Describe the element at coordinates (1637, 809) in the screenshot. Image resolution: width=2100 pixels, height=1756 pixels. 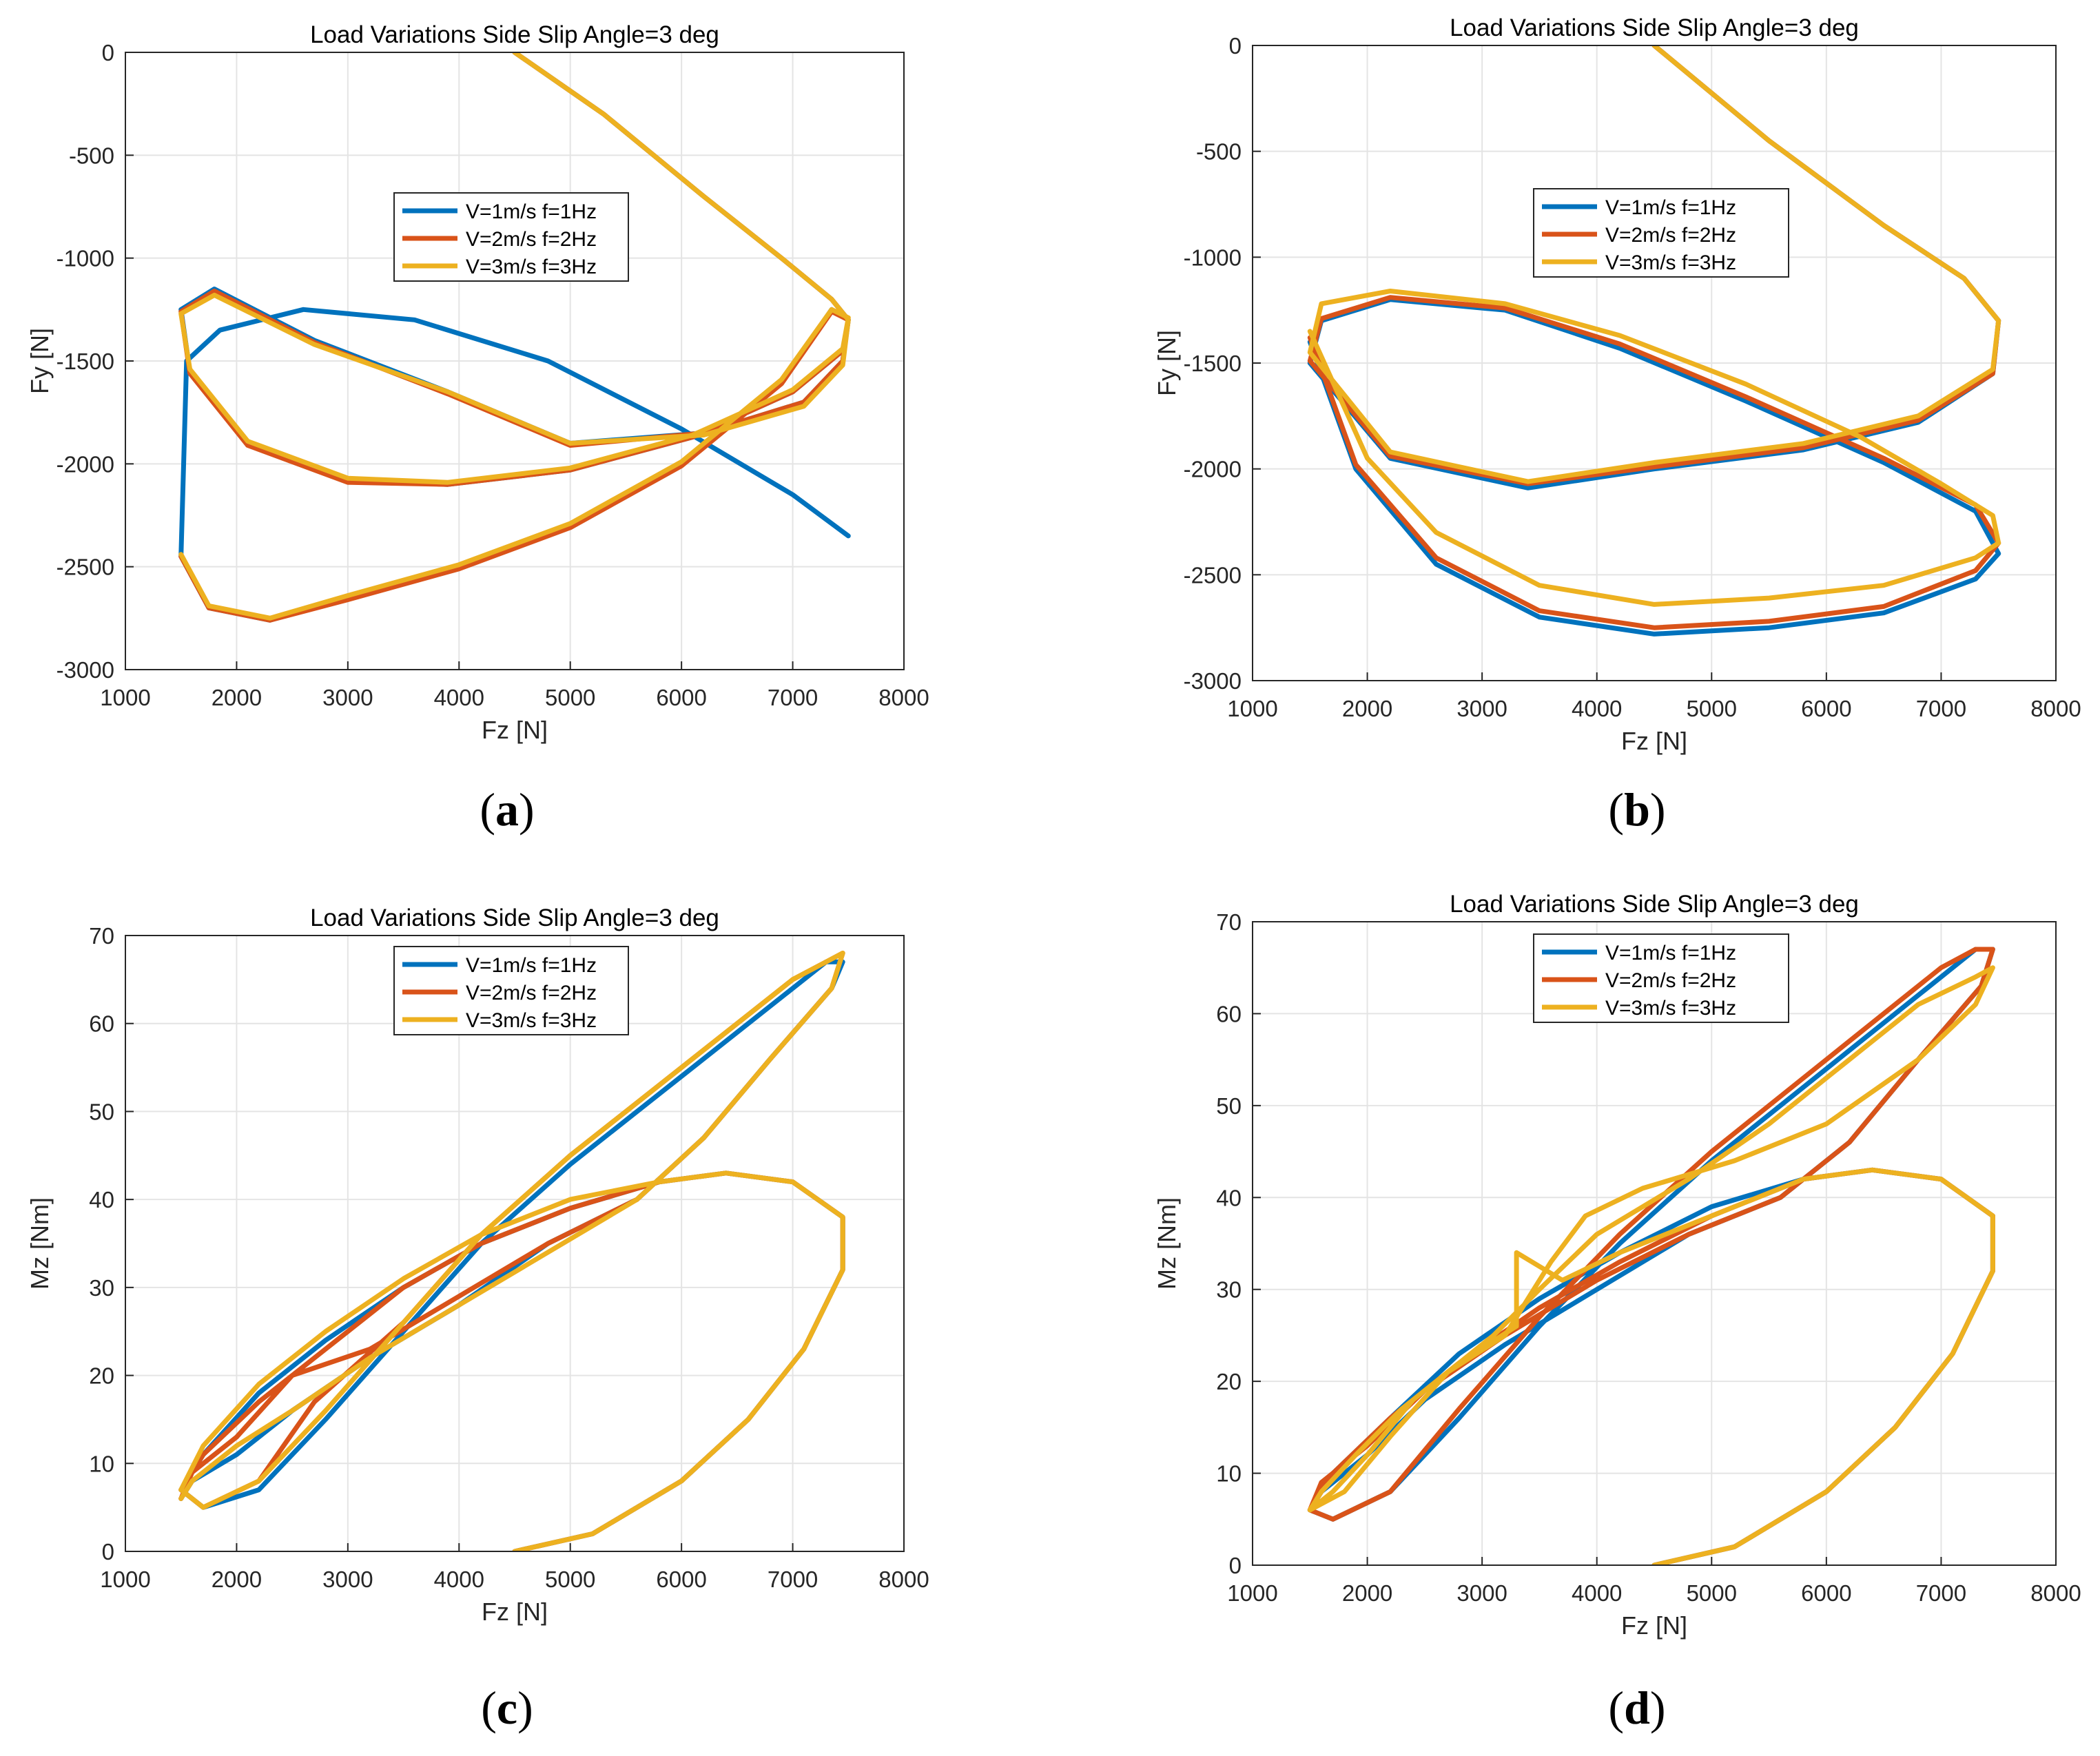
I see `caption-b: (b)` at that location.